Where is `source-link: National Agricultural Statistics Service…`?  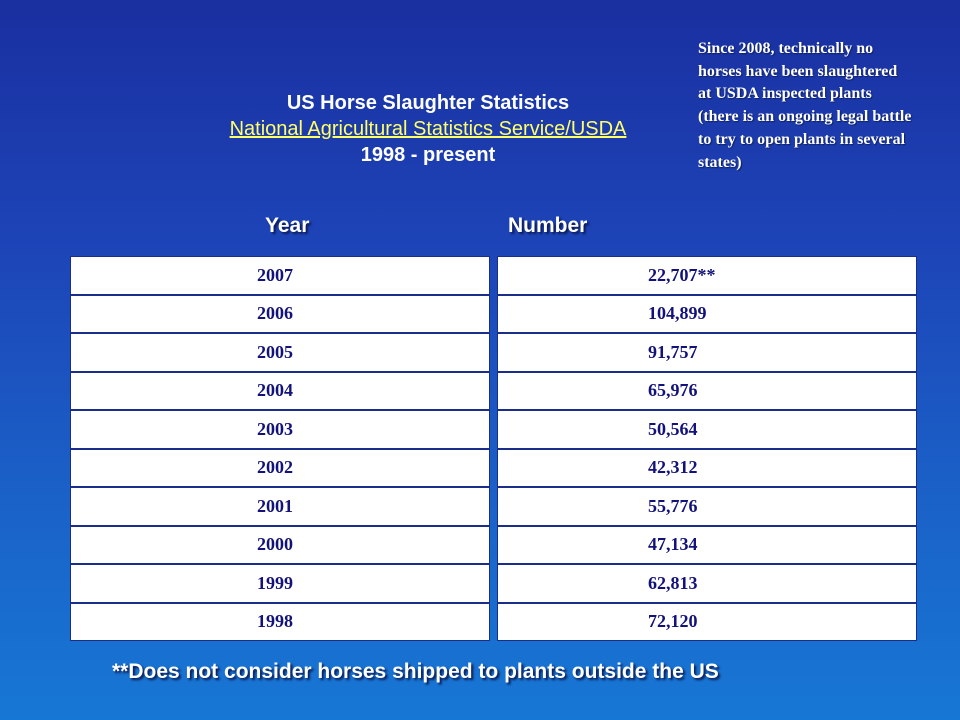
source-link: National Agricultural Statistics Service… is located at coordinates (428, 129).